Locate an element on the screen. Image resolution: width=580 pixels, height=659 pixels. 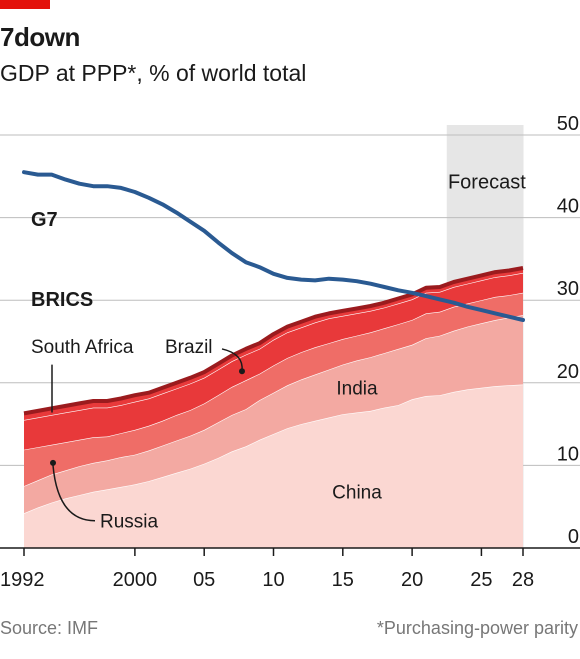
source-note: Source: IMF is located at coordinates (49, 628).